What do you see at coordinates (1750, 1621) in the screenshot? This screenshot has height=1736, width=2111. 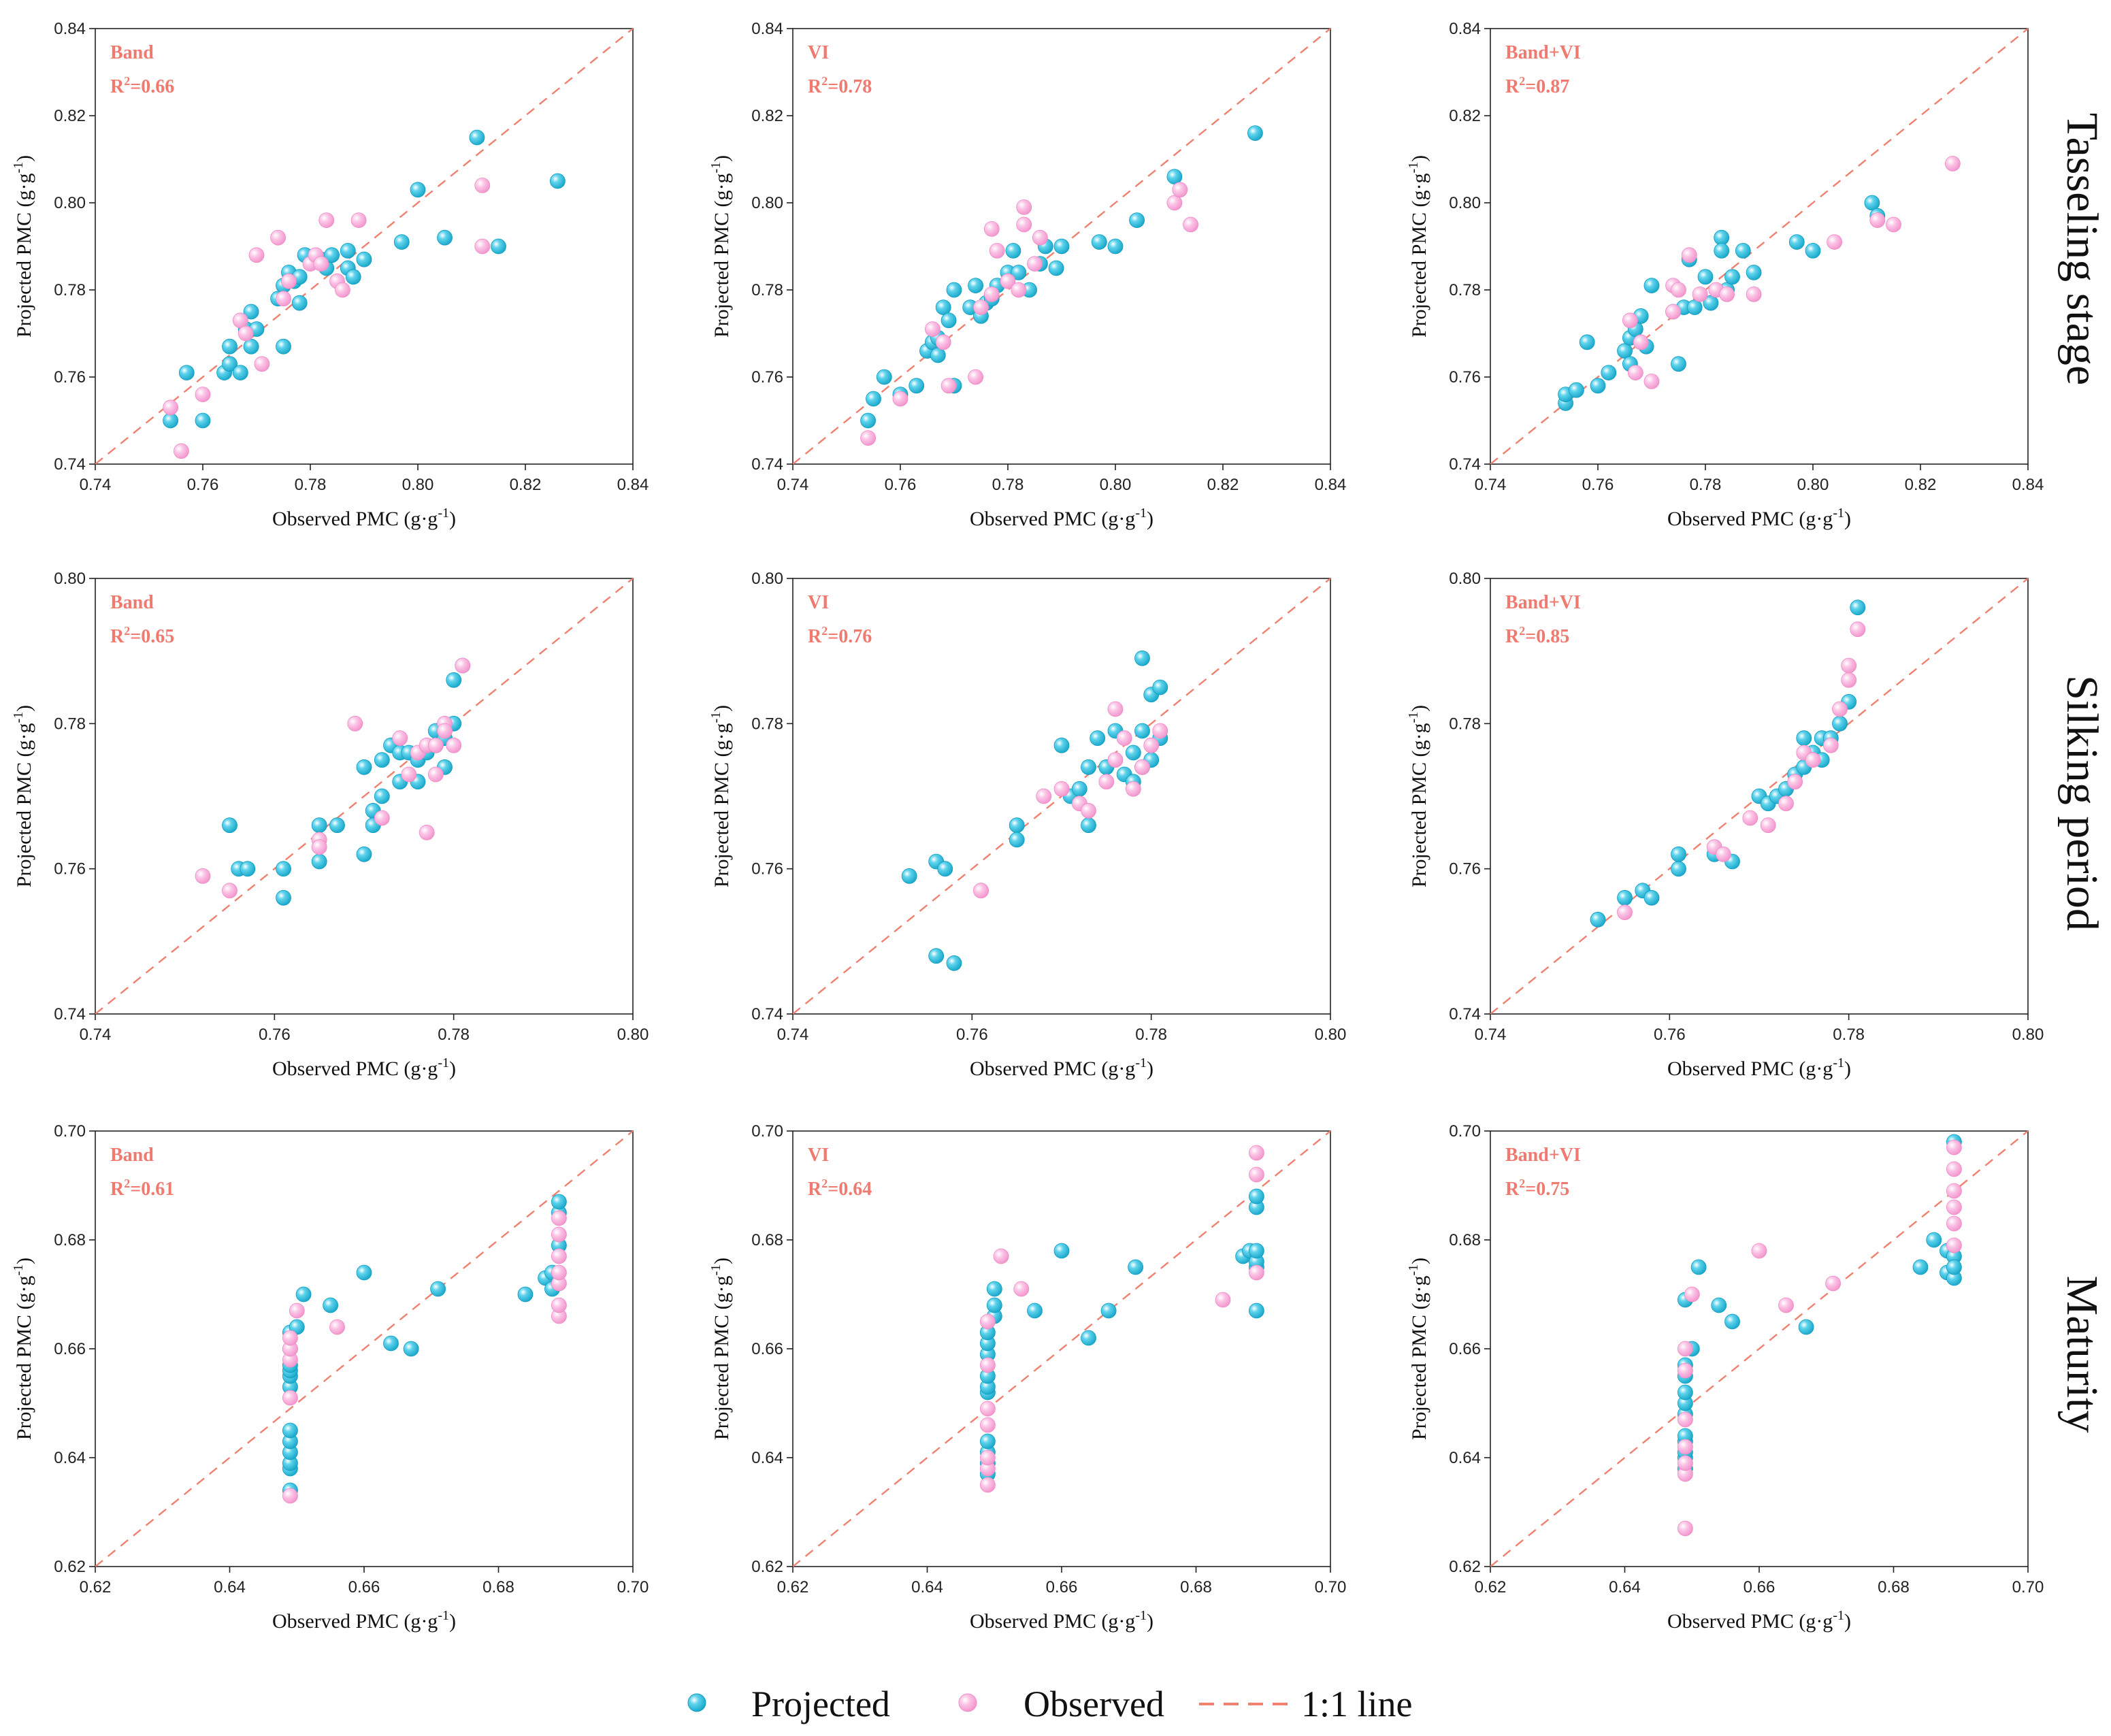 I see `x-axis-label-text: Observed PMC (g·g` at bounding box center [1750, 1621].